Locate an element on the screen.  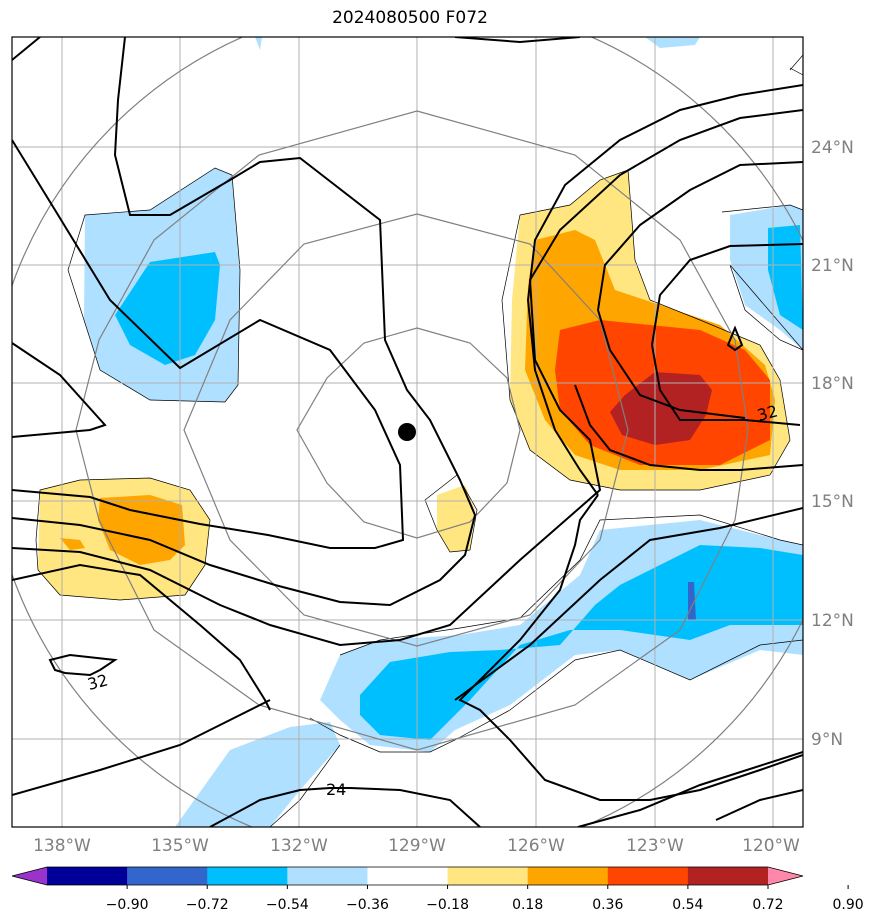
lat-label: 24°N is located at coordinates (832, 148).